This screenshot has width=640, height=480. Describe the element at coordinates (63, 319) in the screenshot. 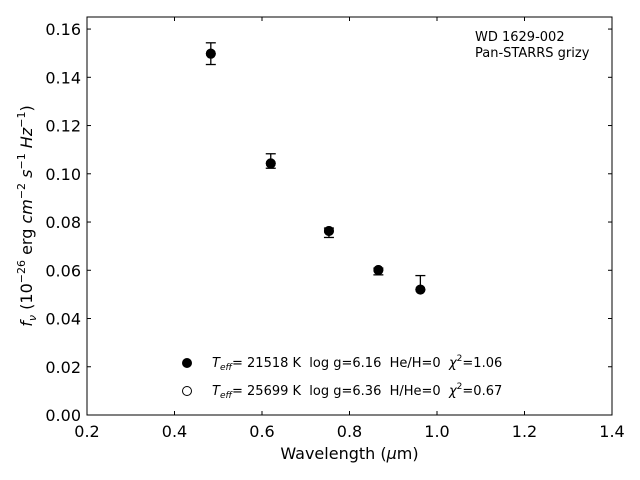

I see `y-tick-label: 0.04` at that location.